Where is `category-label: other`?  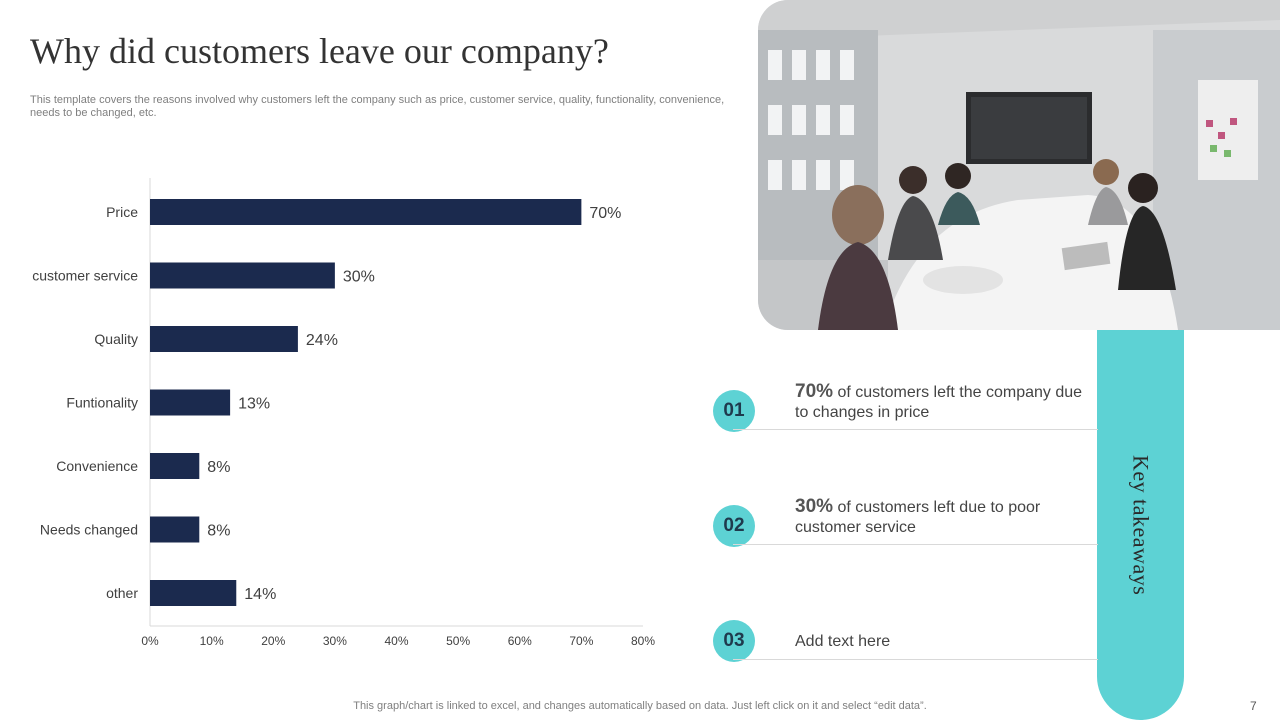 category-label: other is located at coordinates (122, 593).